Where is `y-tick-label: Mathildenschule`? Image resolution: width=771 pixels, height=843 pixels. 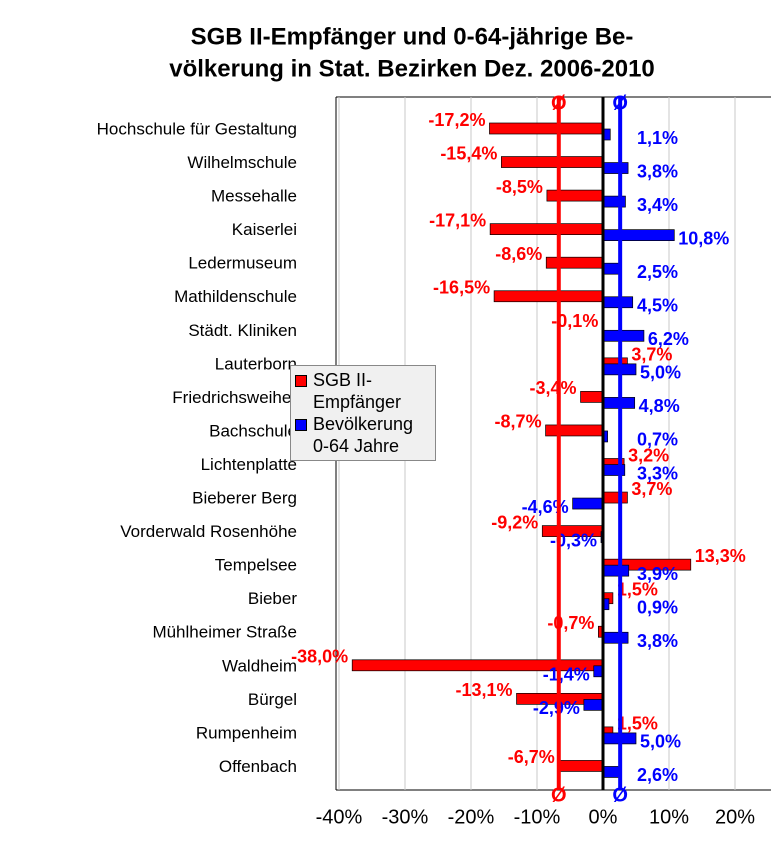 y-tick-label: Mathildenschule is located at coordinates (235, 296).